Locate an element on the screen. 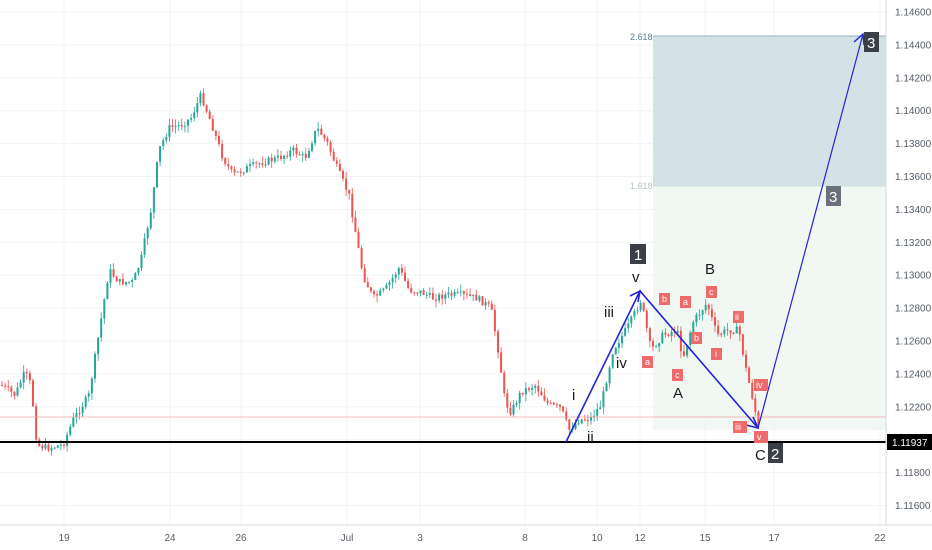 The width and height of the screenshot is (932, 550). price-tick-label: 1.13400 is located at coordinates (913, 210).